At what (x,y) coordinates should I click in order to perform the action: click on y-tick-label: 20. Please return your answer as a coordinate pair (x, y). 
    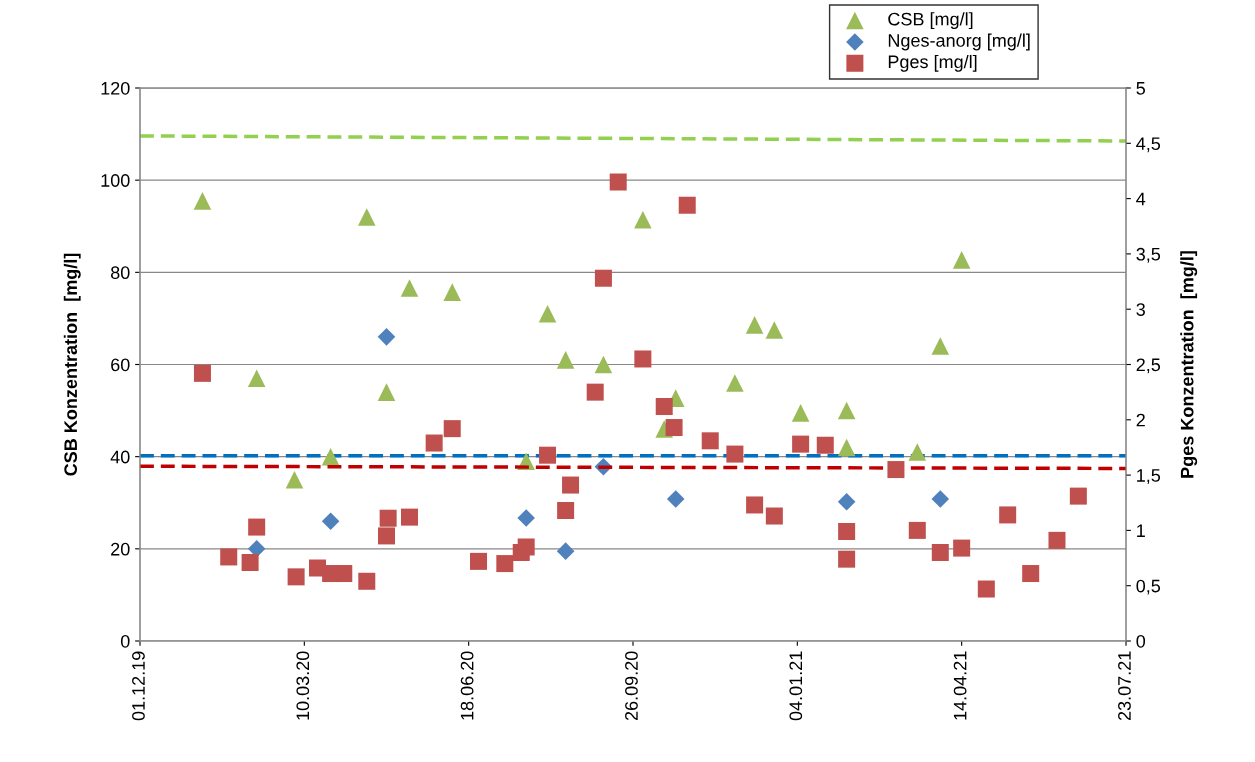
    Looking at the image, I should click on (120, 549).